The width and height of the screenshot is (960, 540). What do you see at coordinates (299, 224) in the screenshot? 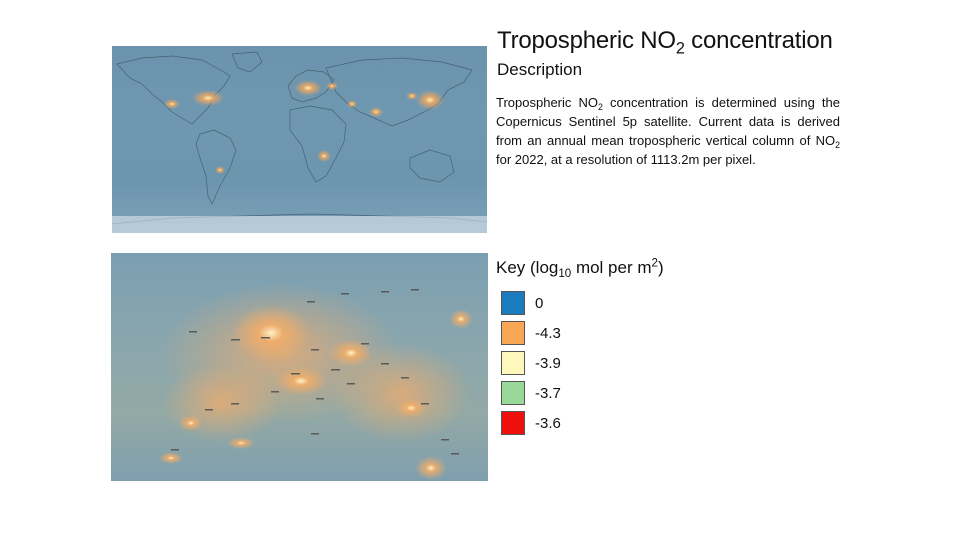
I see `polar-ice` at bounding box center [299, 224].